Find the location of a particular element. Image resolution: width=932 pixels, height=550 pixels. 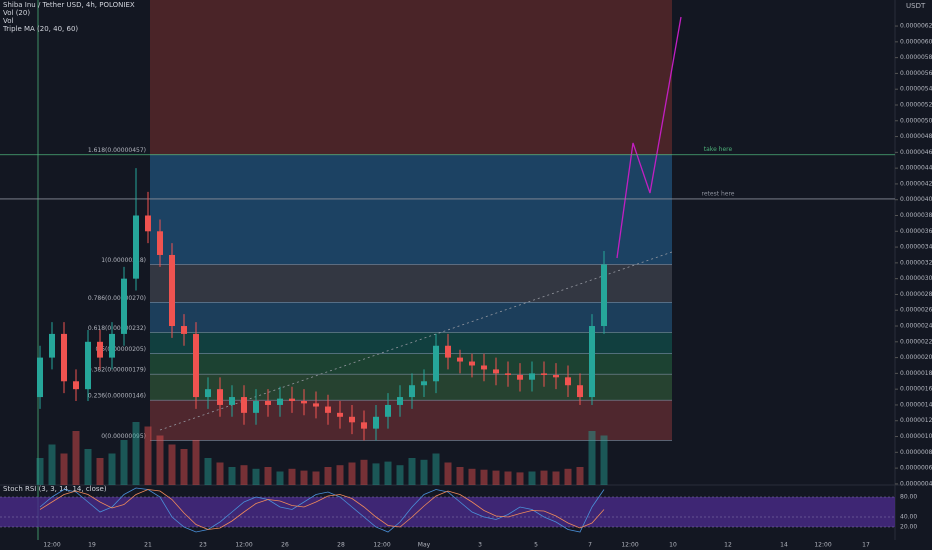

x-tick-label: 17 is located at coordinates (866, 545).